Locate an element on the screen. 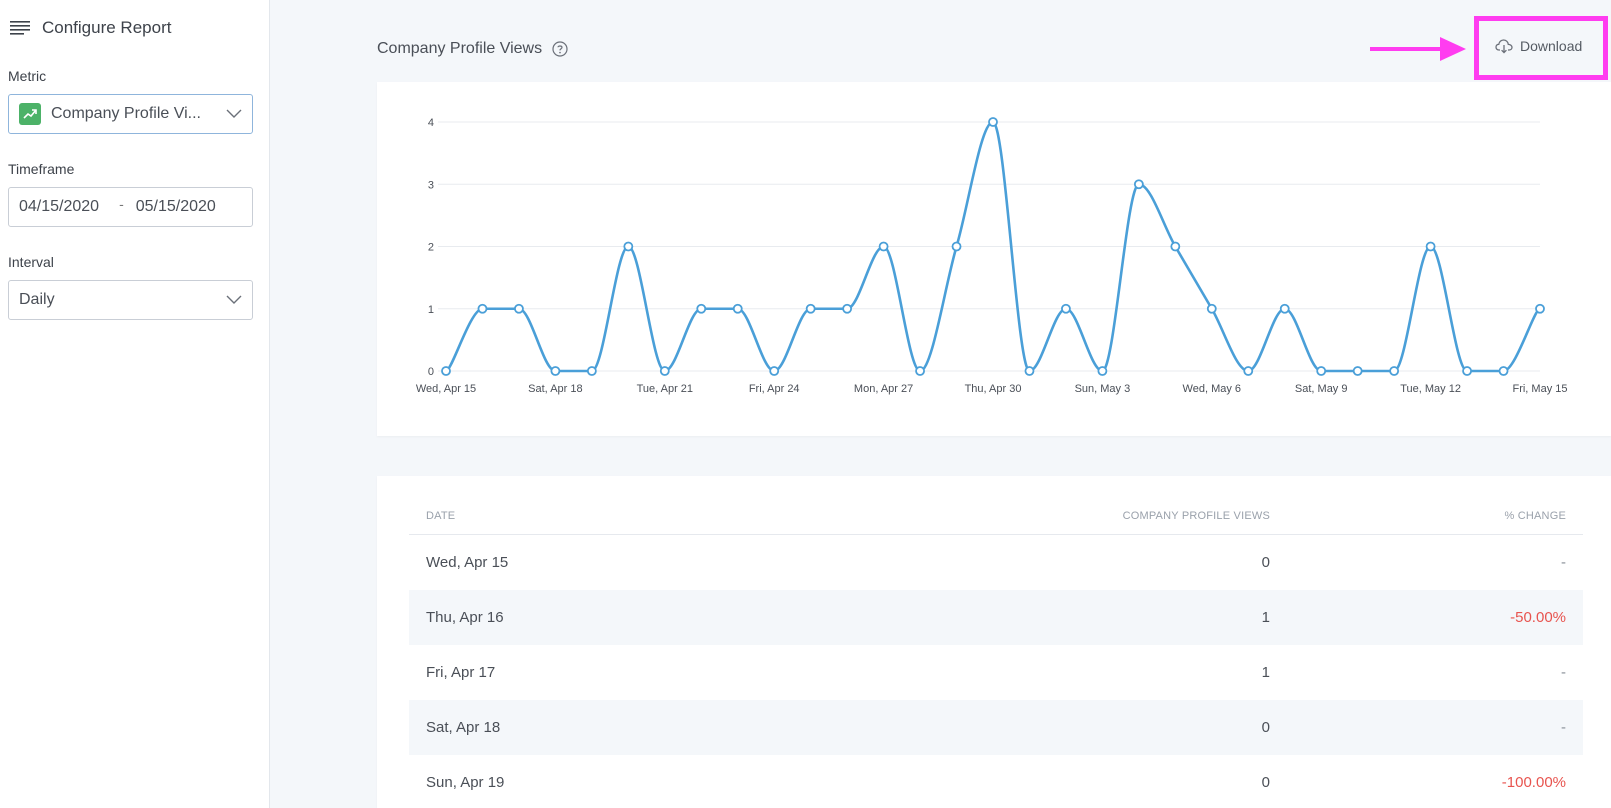 This screenshot has width=1611, height=808. timeframe-start-input: 04/15/2020 is located at coordinates (59, 206).